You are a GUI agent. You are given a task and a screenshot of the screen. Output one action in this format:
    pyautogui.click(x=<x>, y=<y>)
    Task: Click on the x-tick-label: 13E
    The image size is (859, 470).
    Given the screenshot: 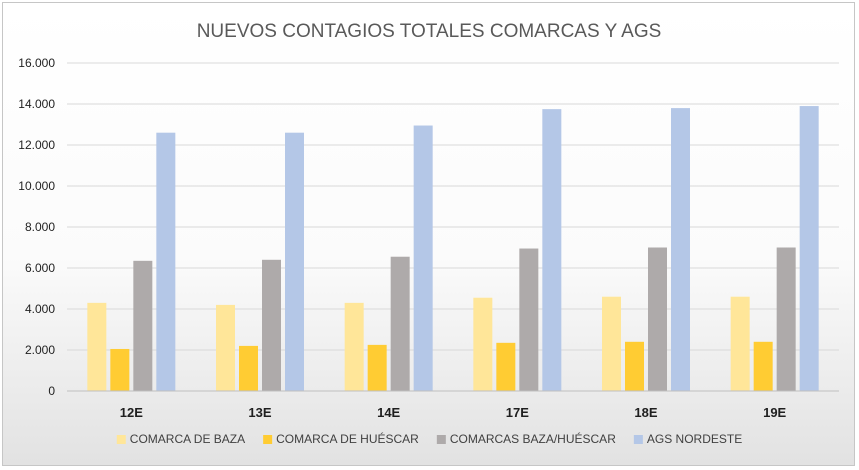 What is the action you would take?
    pyautogui.click(x=259, y=412)
    